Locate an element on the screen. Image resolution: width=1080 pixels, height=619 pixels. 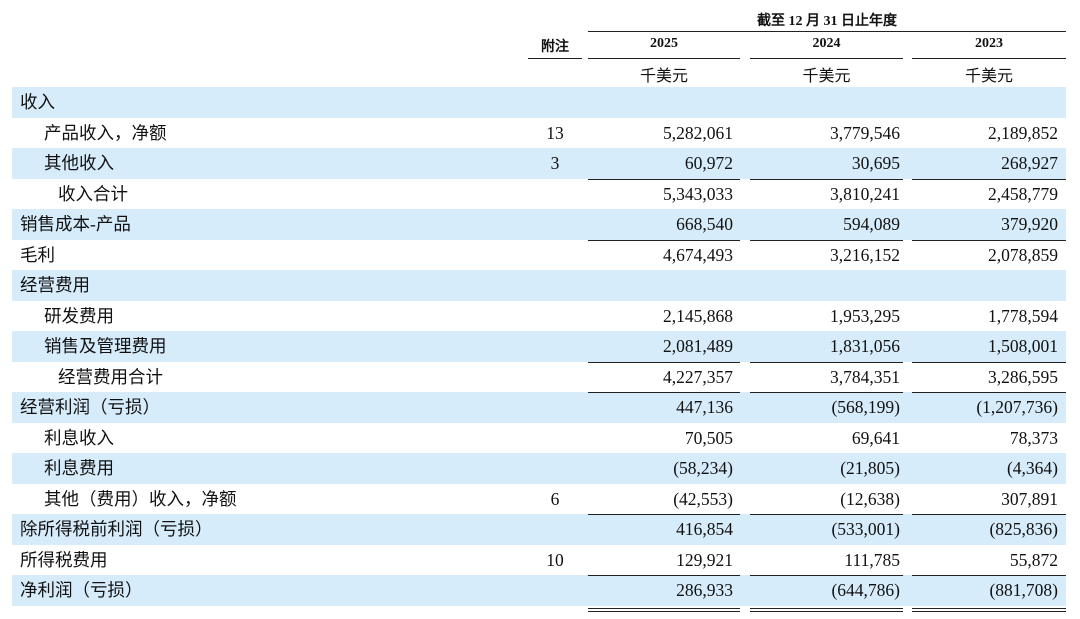
row-label: 销售及管理费用 is located at coordinates (105, 346).